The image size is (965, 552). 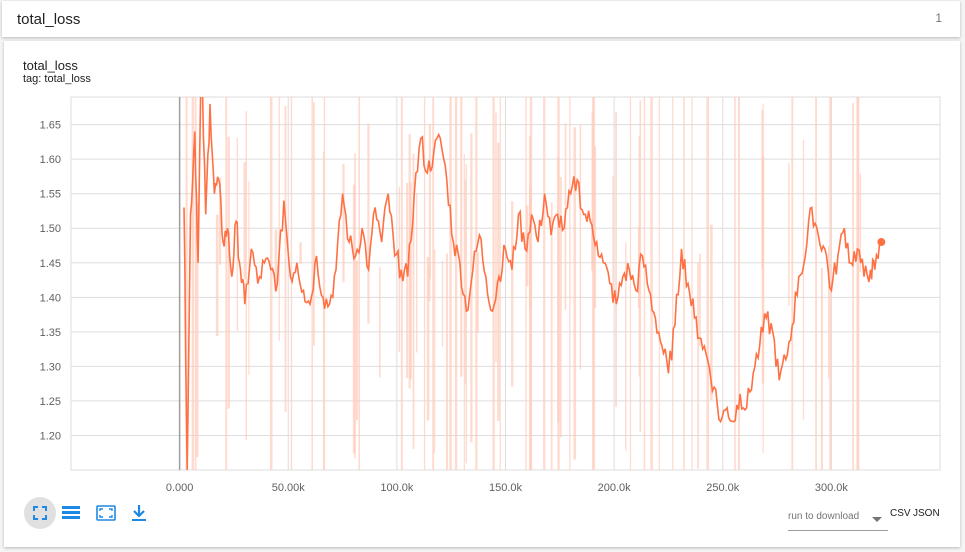 What do you see at coordinates (938, 18) in the screenshot?
I see `header-count: 1` at bounding box center [938, 18].